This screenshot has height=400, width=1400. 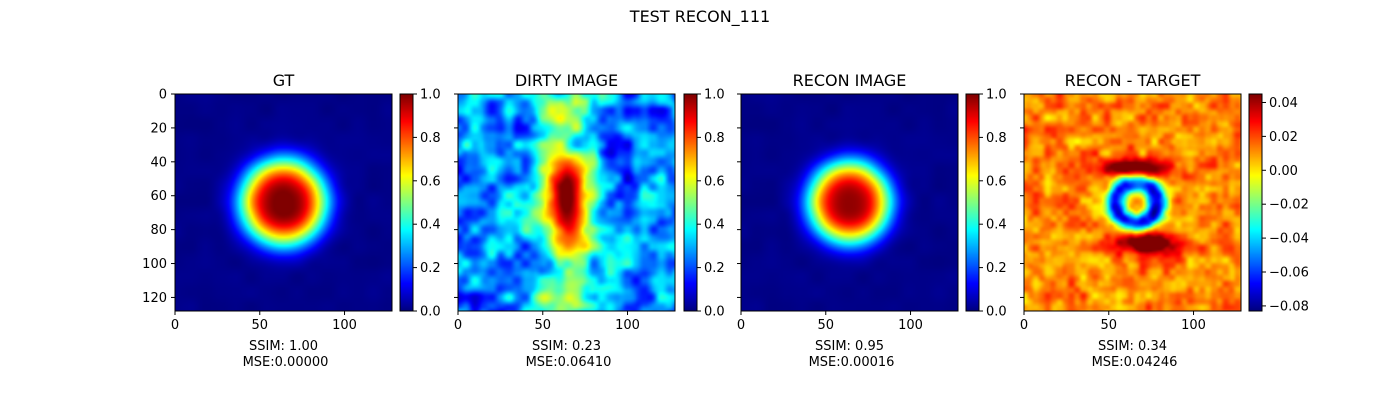 What do you see at coordinates (158, 196) in the screenshot?
I see `y-tick-label: 60` at bounding box center [158, 196].